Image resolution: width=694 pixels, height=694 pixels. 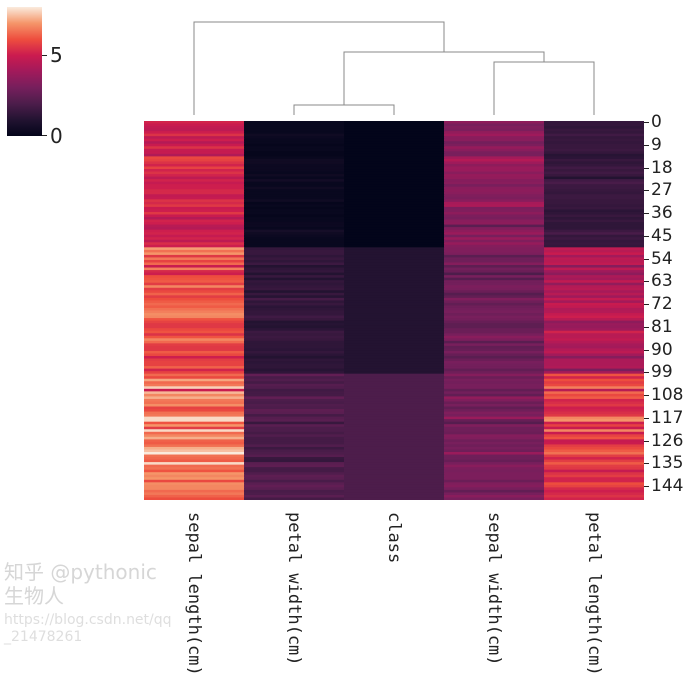 What do you see at coordinates (646, 305) in the screenshot?
I see `row-tick` at bounding box center [646, 305].